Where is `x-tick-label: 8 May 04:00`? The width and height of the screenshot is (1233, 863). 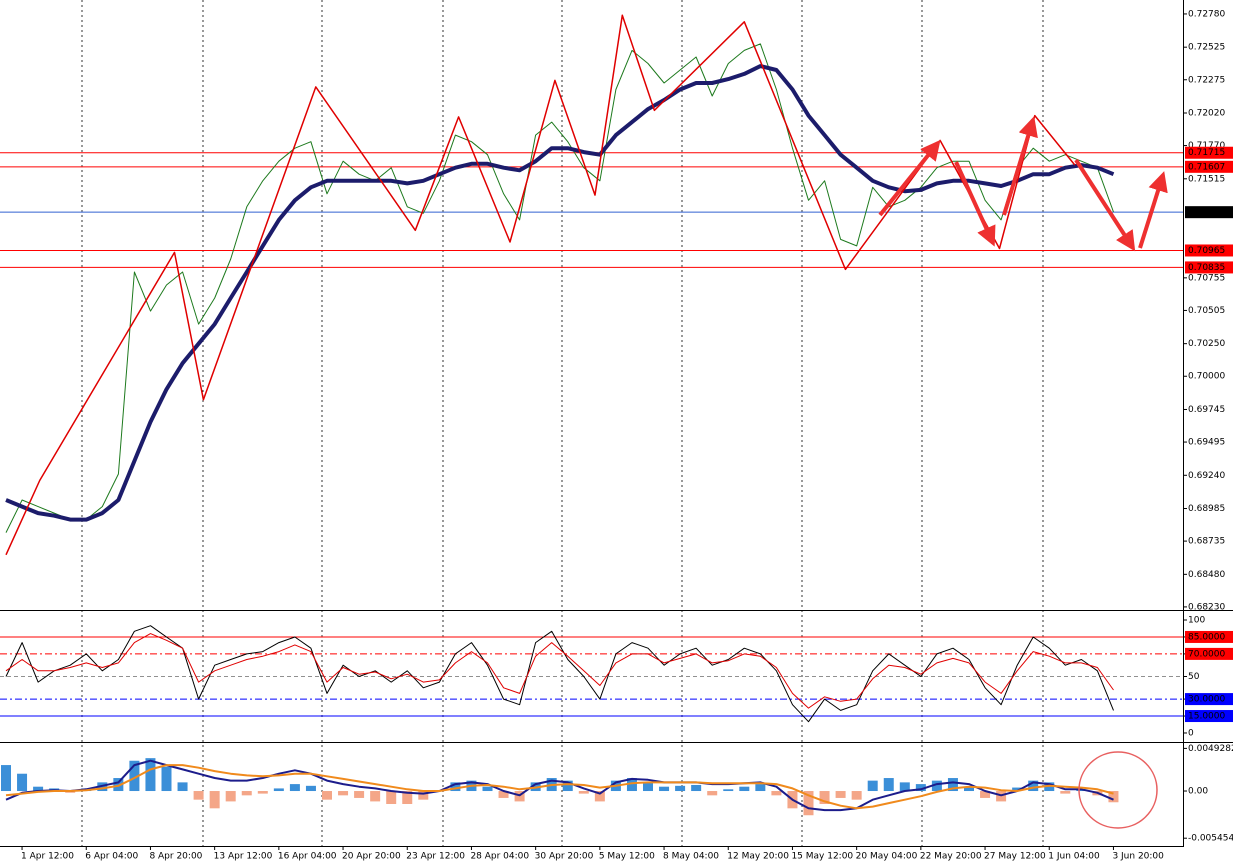
x-tick-label: 8 May 04:00 is located at coordinates (691, 857).